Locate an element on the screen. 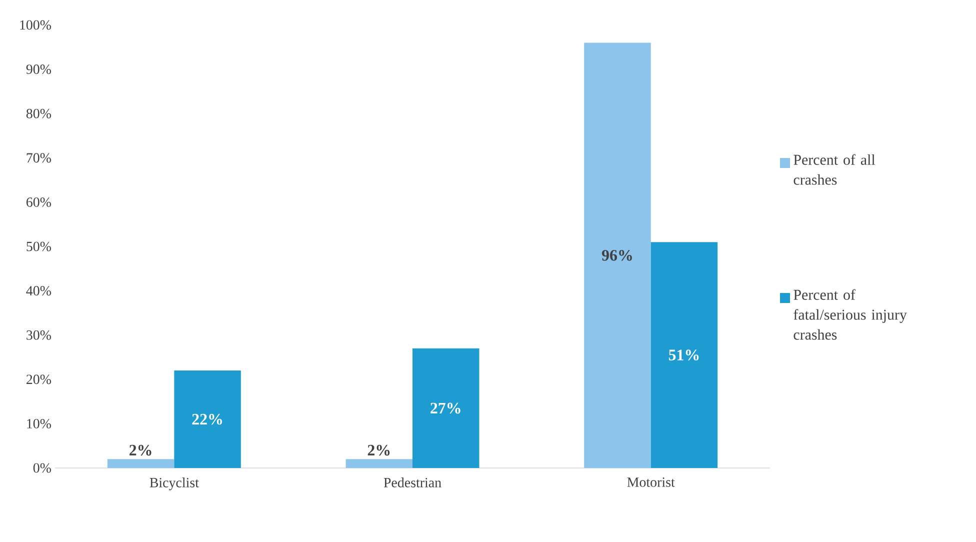 This screenshot has width=976, height=542. x-tick-label: Bicyclist is located at coordinates (174, 484).